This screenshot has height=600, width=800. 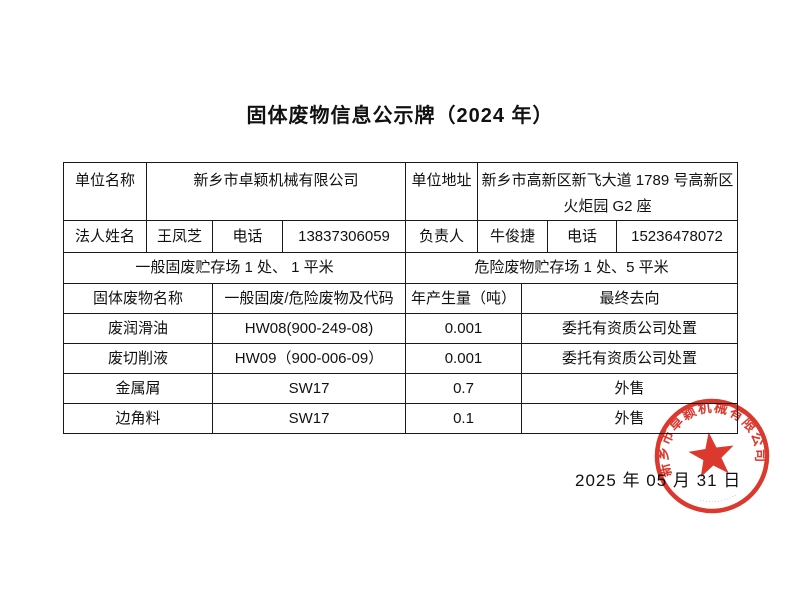 I want to click on storage-row: 一般固废贮存场 1 处、 1 平米 危险废物贮存场 1 处、5 平米, so click(x=400, y=268).